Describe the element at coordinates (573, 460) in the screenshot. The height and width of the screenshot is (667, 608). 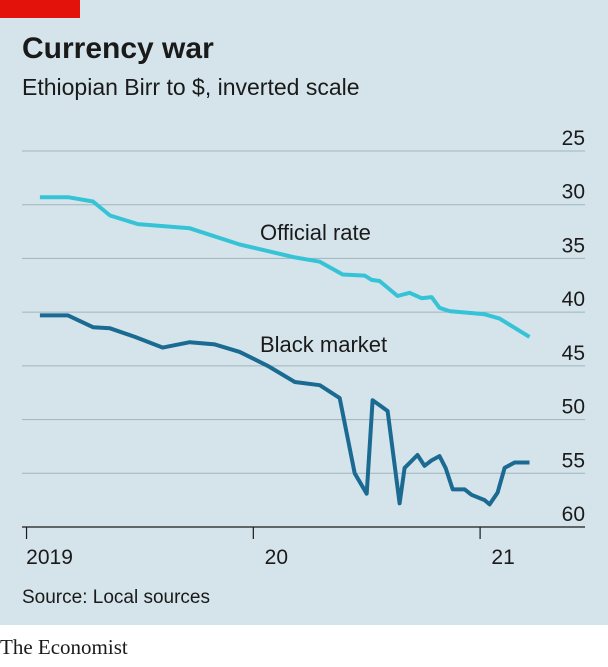
I see `y-tick-label: 55` at that location.